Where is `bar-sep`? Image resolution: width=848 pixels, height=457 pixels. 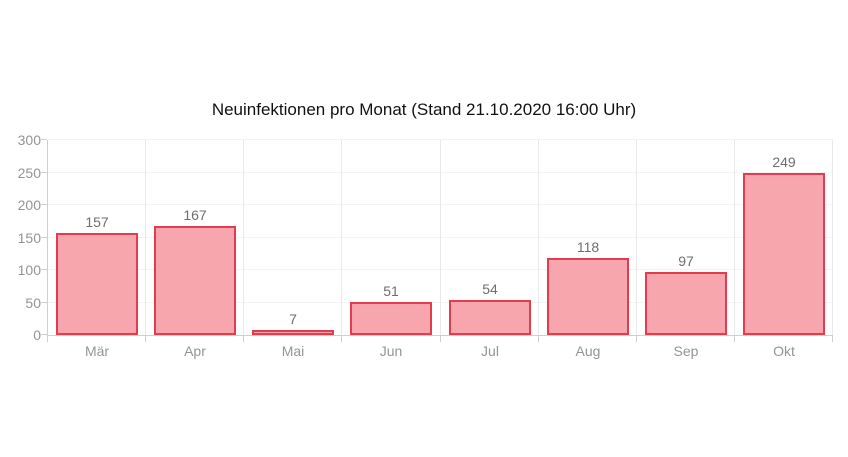
bar-sep is located at coordinates (686, 303).